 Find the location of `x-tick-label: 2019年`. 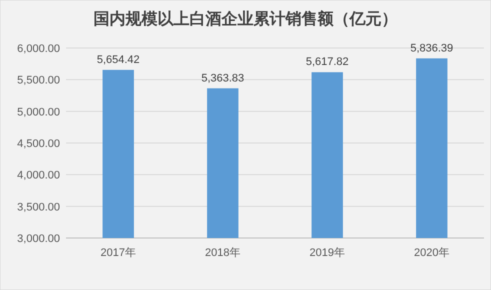

x-tick-label: 2019年 is located at coordinates (327, 253).